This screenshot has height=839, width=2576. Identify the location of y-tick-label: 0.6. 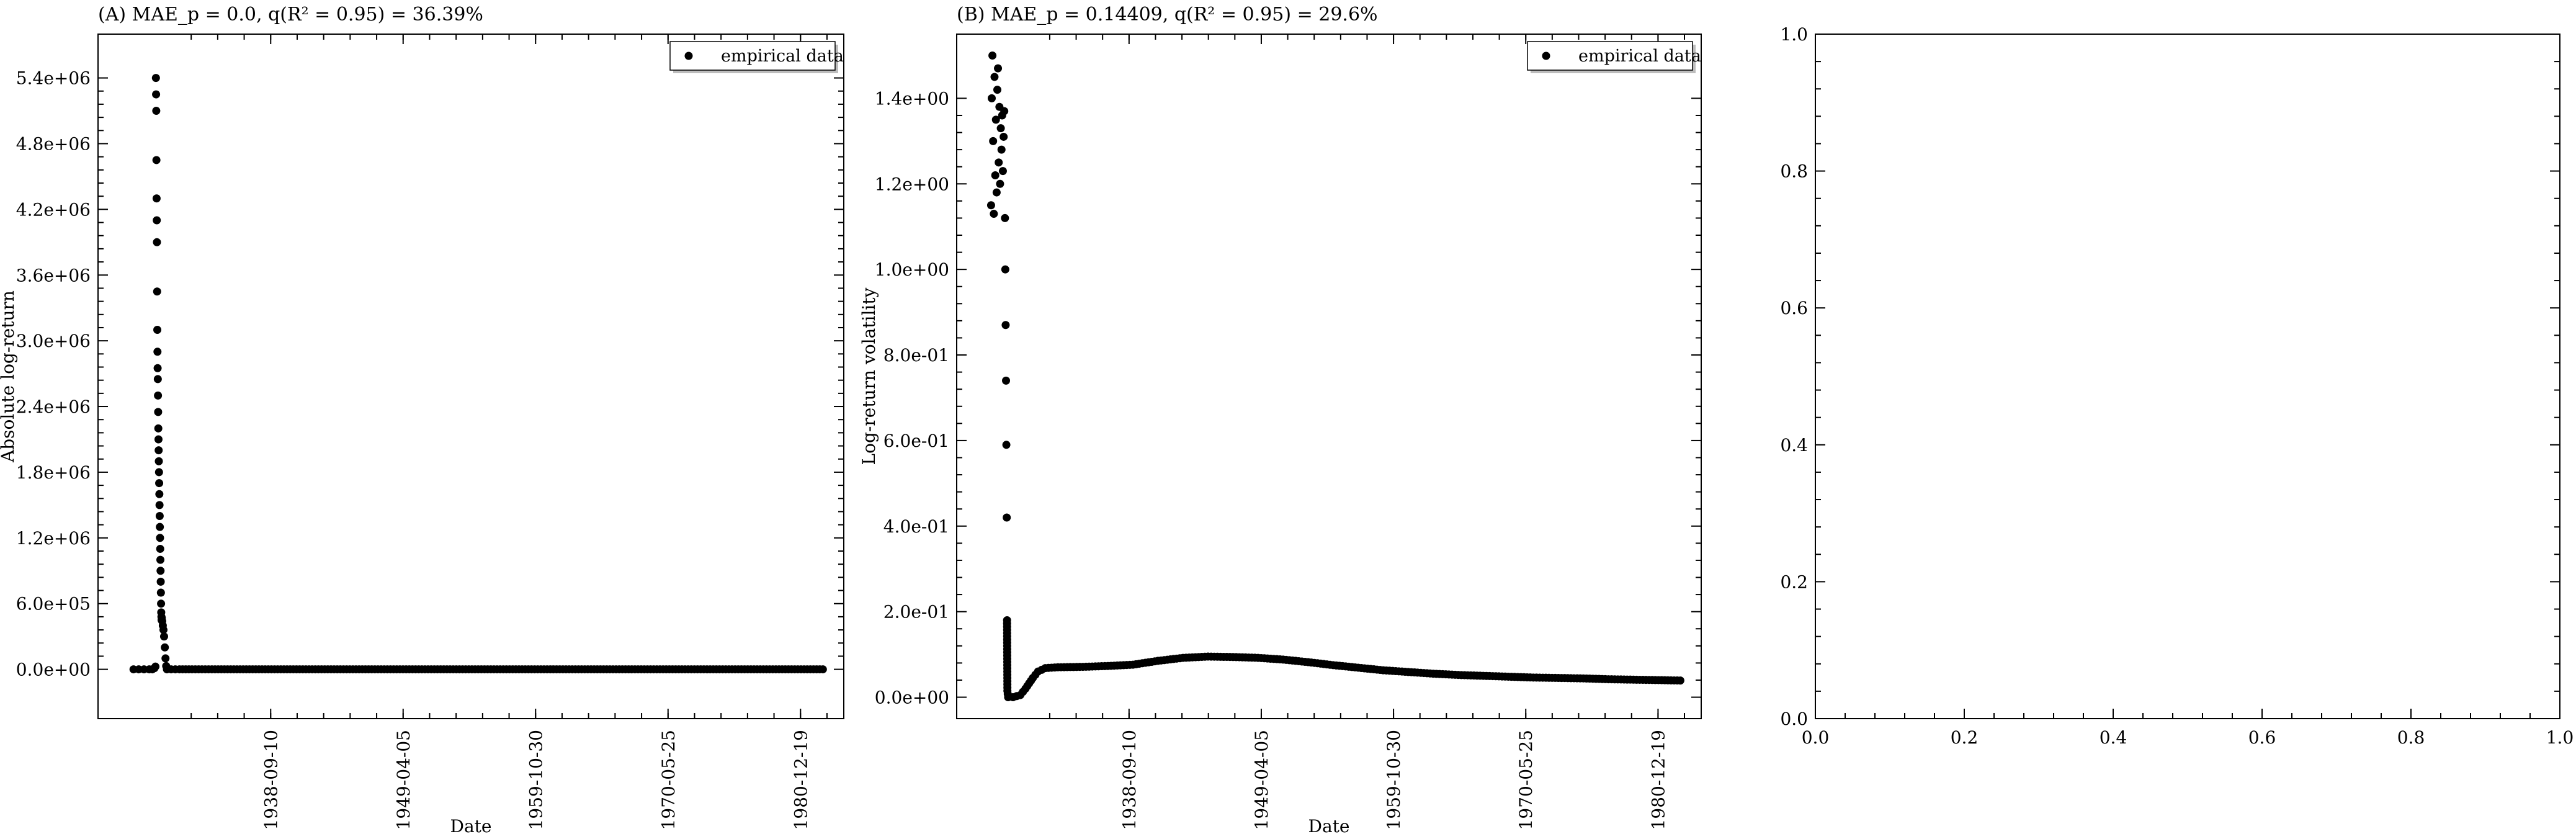
(1794, 308).